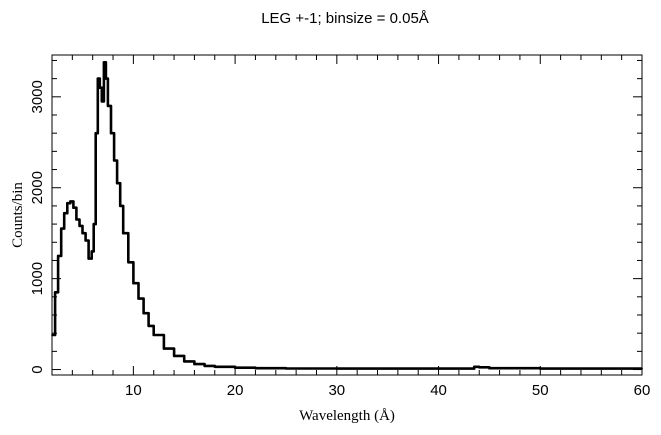 The image size is (661, 435). I want to click on y-axis-label: Counts/bin, so click(18, 215).